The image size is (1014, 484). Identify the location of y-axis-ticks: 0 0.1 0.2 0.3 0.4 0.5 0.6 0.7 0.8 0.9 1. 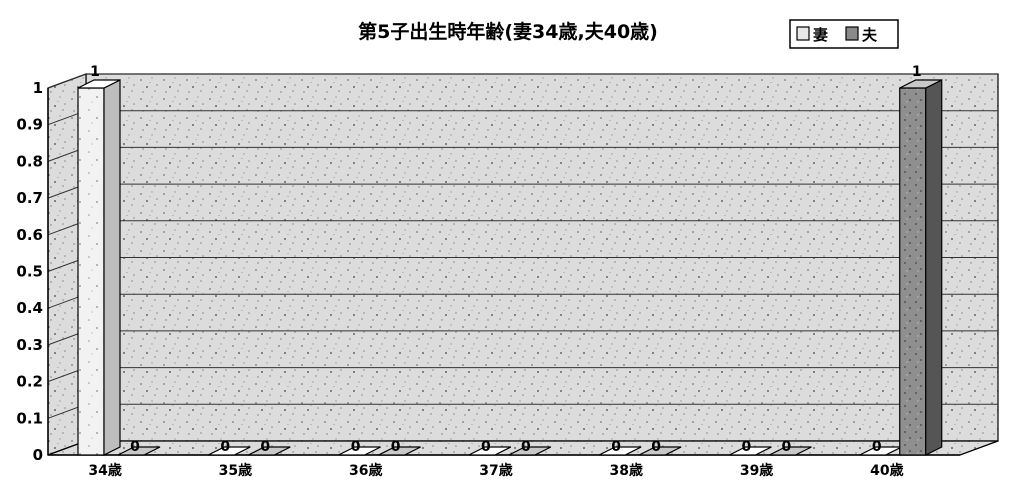
(29, 271).